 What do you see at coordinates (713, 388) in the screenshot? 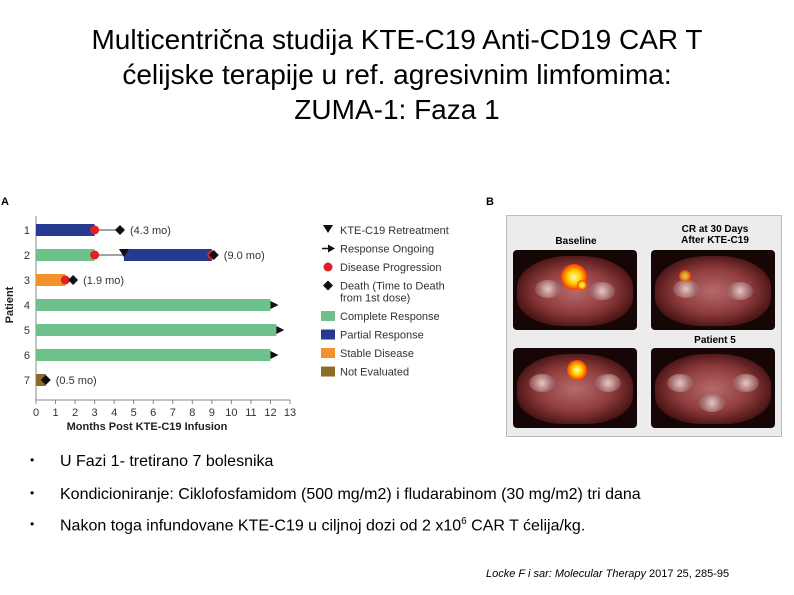
I see `cr-scan-pelvis` at bounding box center [713, 388].